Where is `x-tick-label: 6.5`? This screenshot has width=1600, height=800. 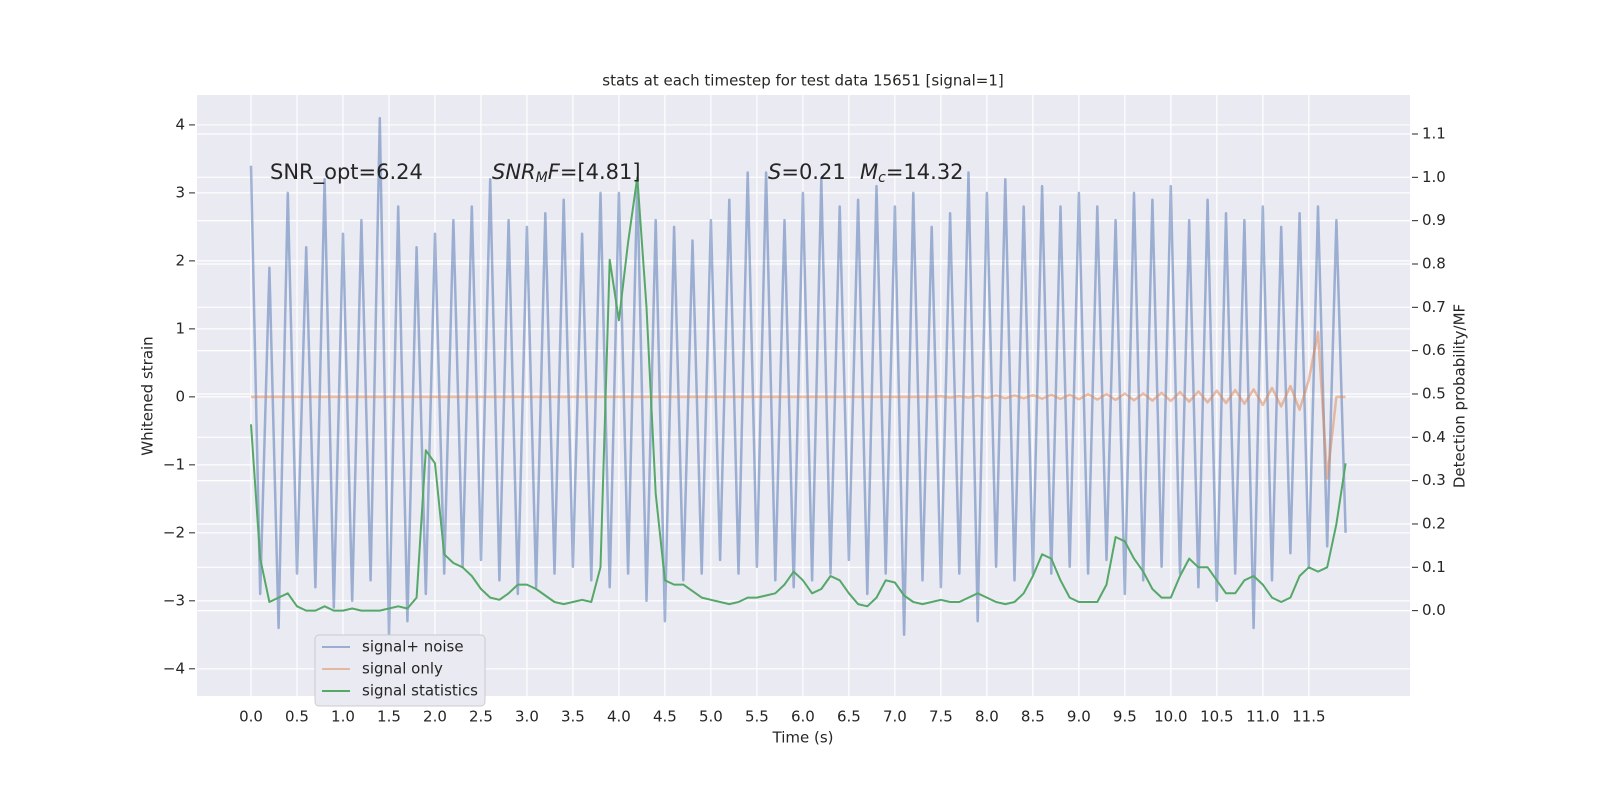
x-tick-label: 6.5 is located at coordinates (849, 717).